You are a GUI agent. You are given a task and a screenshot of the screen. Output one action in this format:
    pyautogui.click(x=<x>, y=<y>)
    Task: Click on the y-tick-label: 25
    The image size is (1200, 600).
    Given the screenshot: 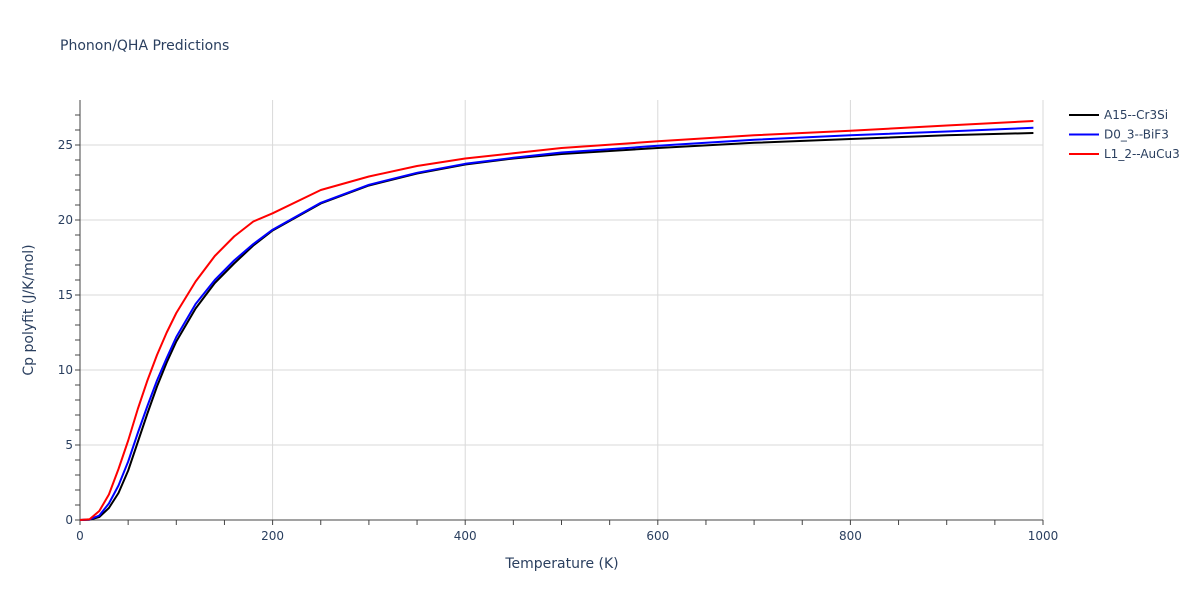 What is the action you would take?
    pyautogui.click(x=65, y=145)
    